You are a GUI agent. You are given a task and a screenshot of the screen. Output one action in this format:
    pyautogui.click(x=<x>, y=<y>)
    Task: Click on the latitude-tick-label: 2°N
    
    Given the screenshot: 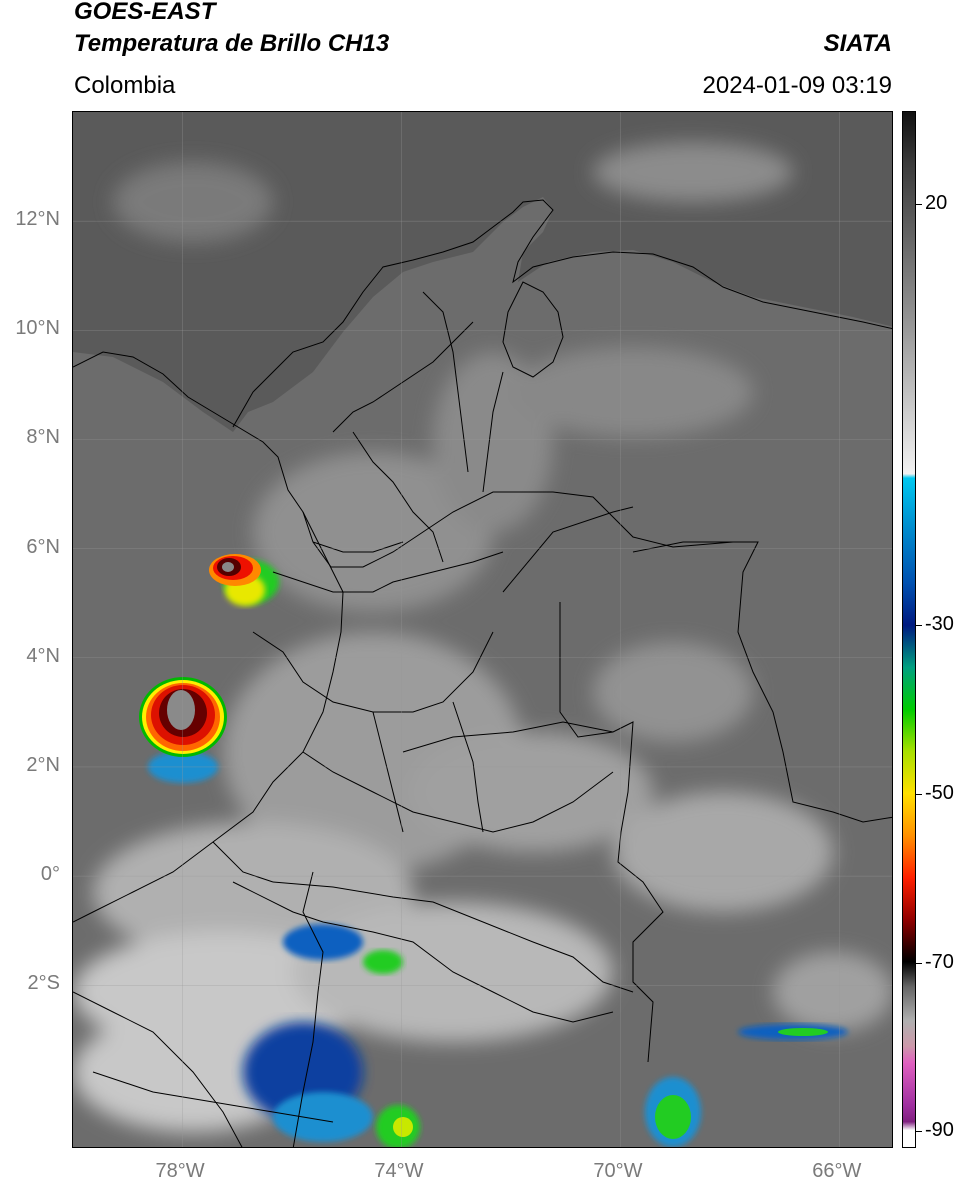 What is the action you would take?
    pyautogui.click(x=43, y=764)
    